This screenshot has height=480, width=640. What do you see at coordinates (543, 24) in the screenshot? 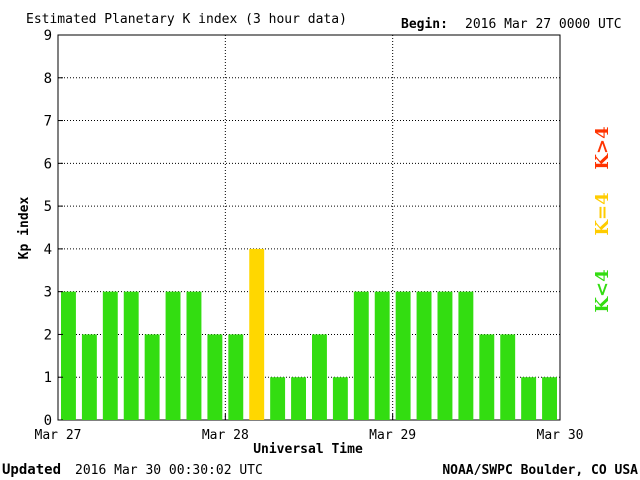
I see `begin-value: 2016 Mar 27 0000 UTC` at bounding box center [543, 24].